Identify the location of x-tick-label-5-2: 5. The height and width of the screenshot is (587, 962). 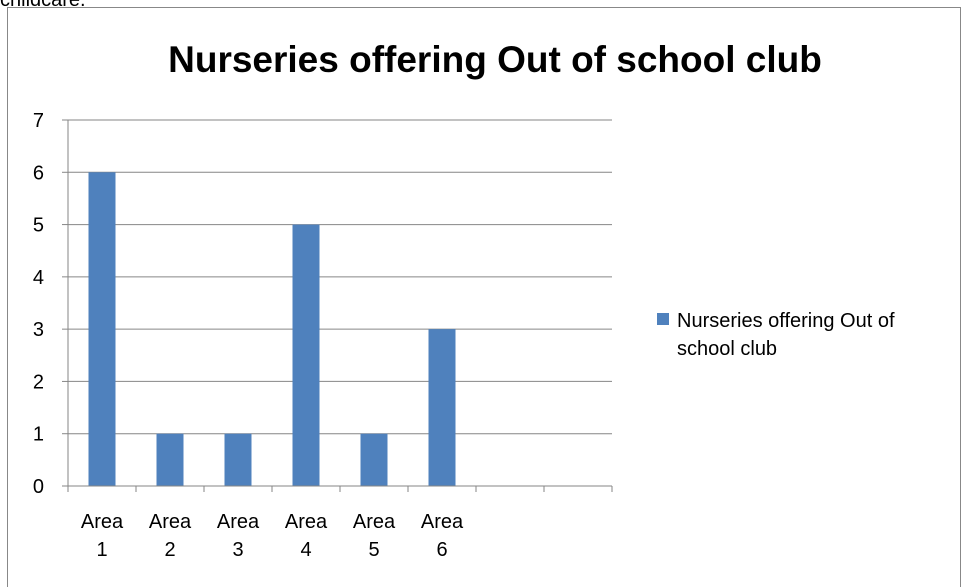
(373, 550).